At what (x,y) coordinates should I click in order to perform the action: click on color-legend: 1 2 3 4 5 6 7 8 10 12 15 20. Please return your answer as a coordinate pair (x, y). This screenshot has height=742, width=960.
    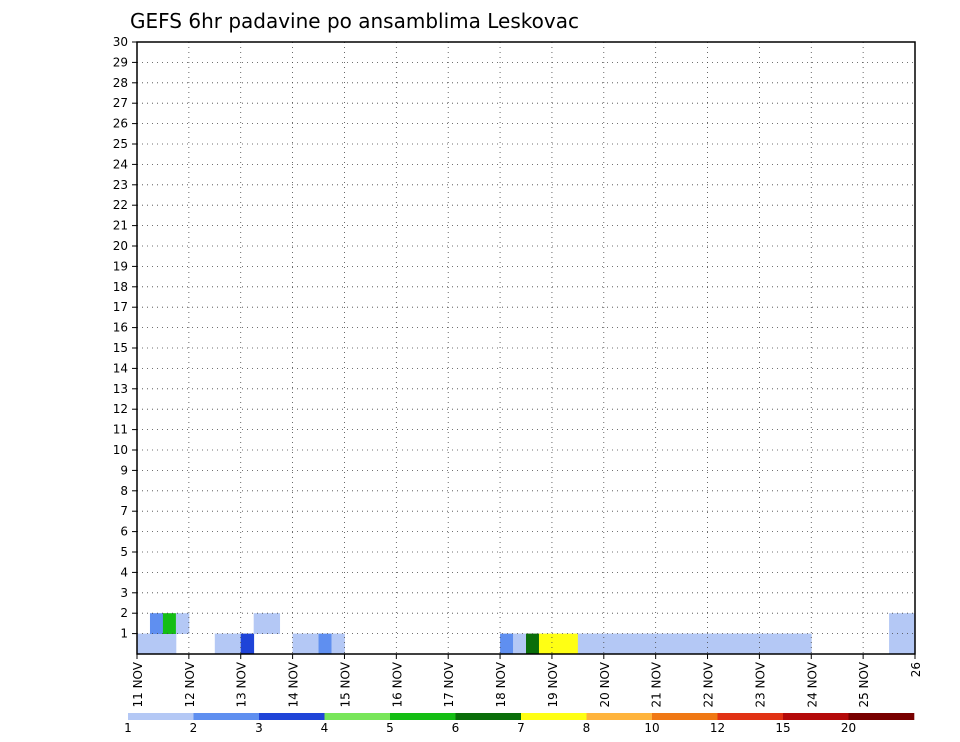
    Looking at the image, I should click on (519, 724).